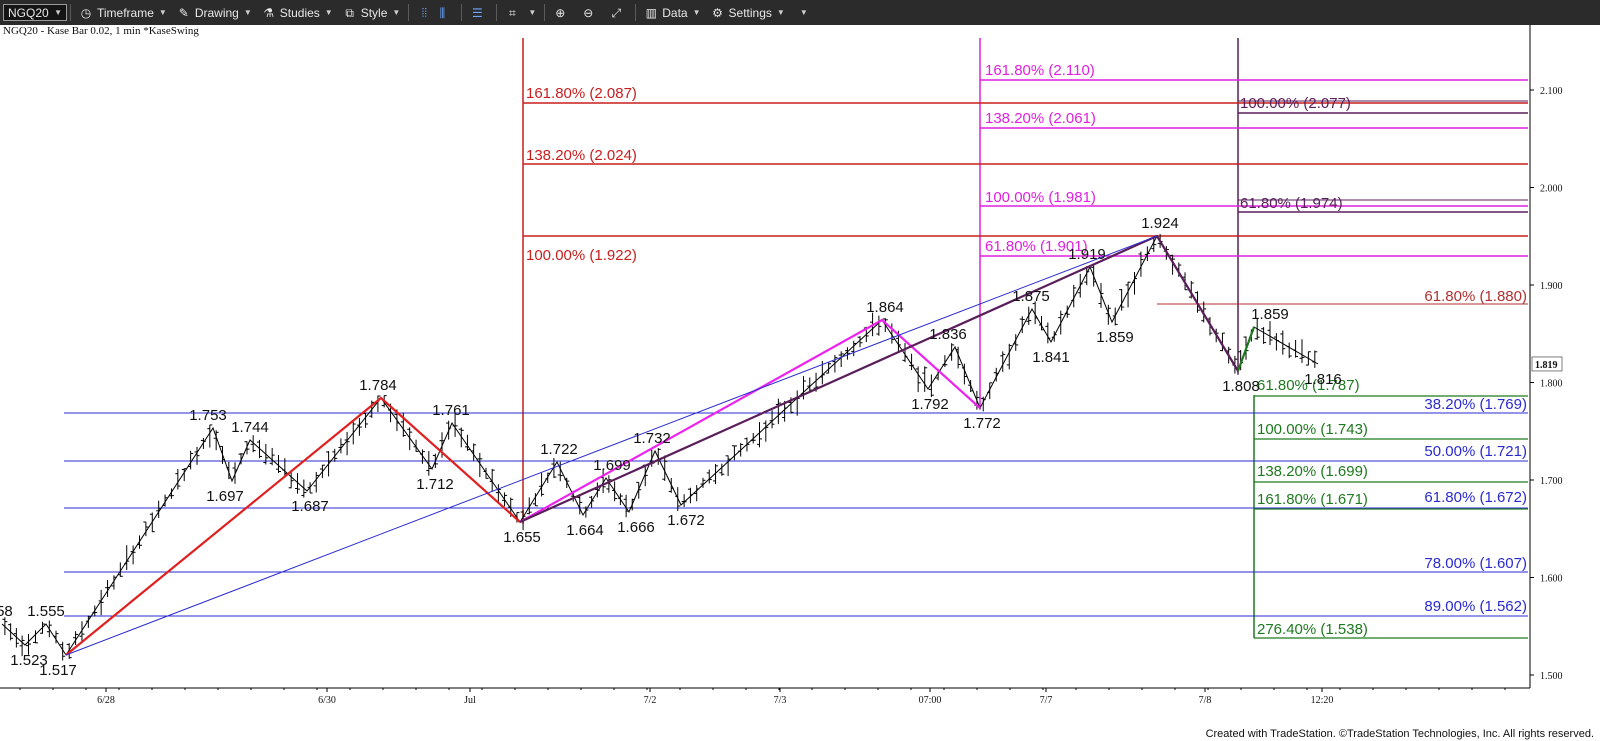  Describe the element at coordinates (1040, 118) in the screenshot. I see `fib-level-label: 138.20% (2.061)` at that location.